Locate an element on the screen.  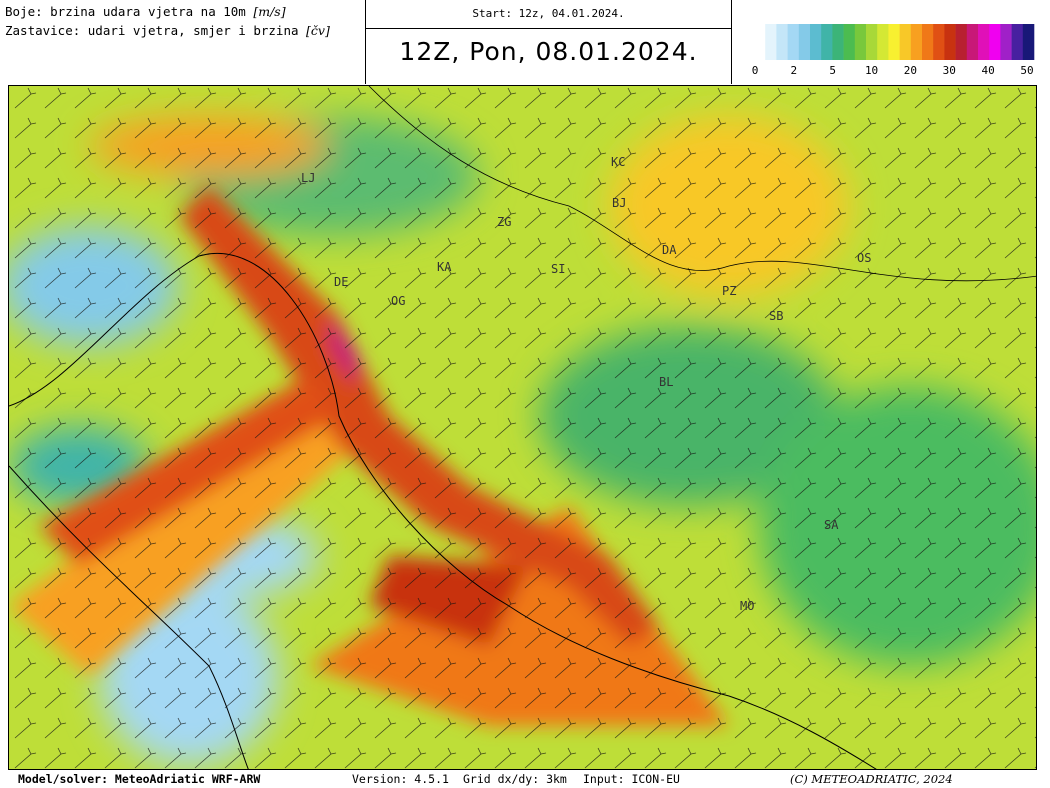
valid-time: 12Z, Pon, 08.01.2024. is located at coordinates (548, 51).